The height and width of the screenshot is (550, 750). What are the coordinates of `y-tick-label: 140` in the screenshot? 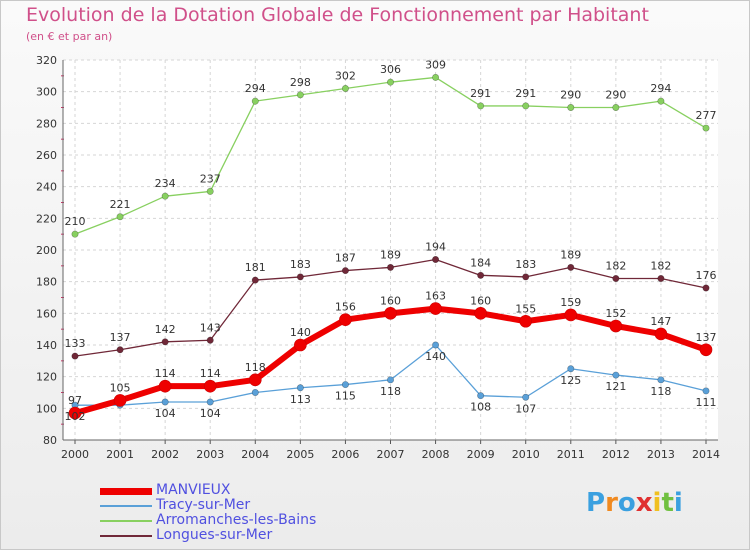 It's located at (46, 345).